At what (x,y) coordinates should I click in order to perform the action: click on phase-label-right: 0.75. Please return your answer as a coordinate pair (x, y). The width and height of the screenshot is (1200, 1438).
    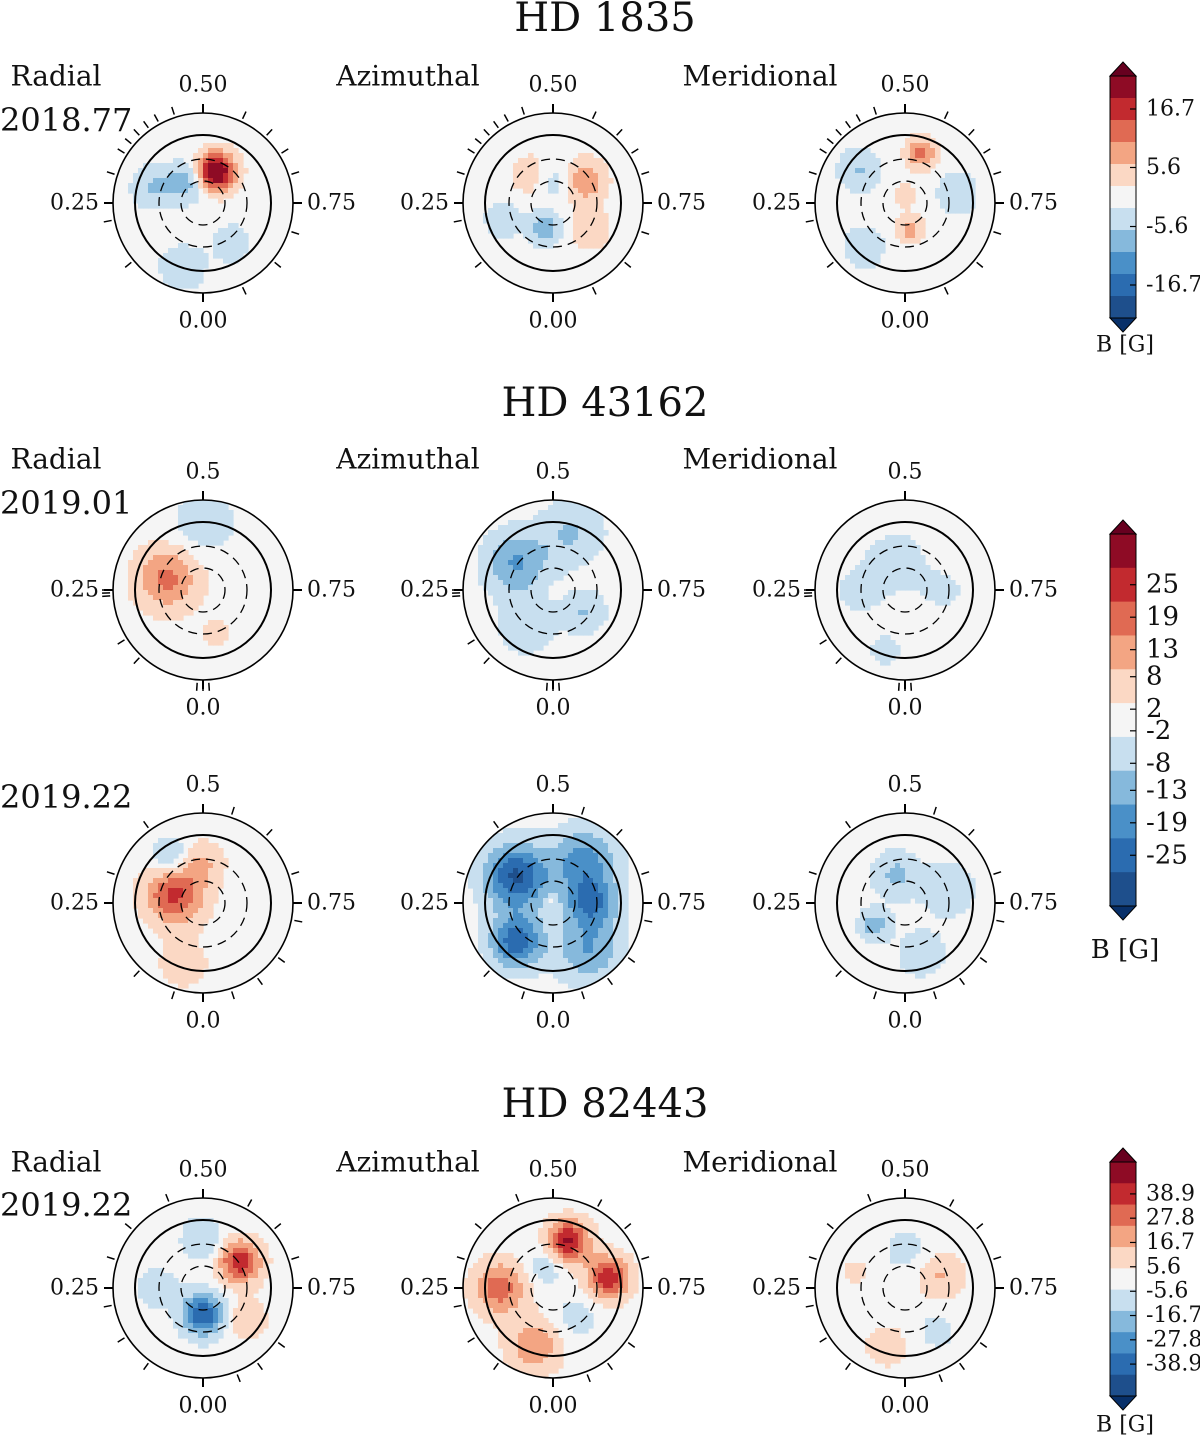
    Looking at the image, I should click on (681, 203).